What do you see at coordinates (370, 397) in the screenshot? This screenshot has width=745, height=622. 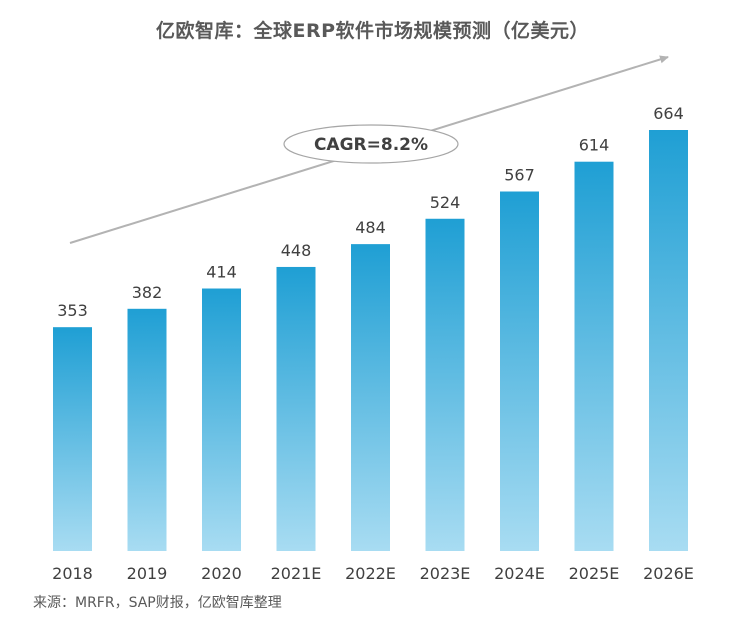 I see `bar-2022E` at bounding box center [370, 397].